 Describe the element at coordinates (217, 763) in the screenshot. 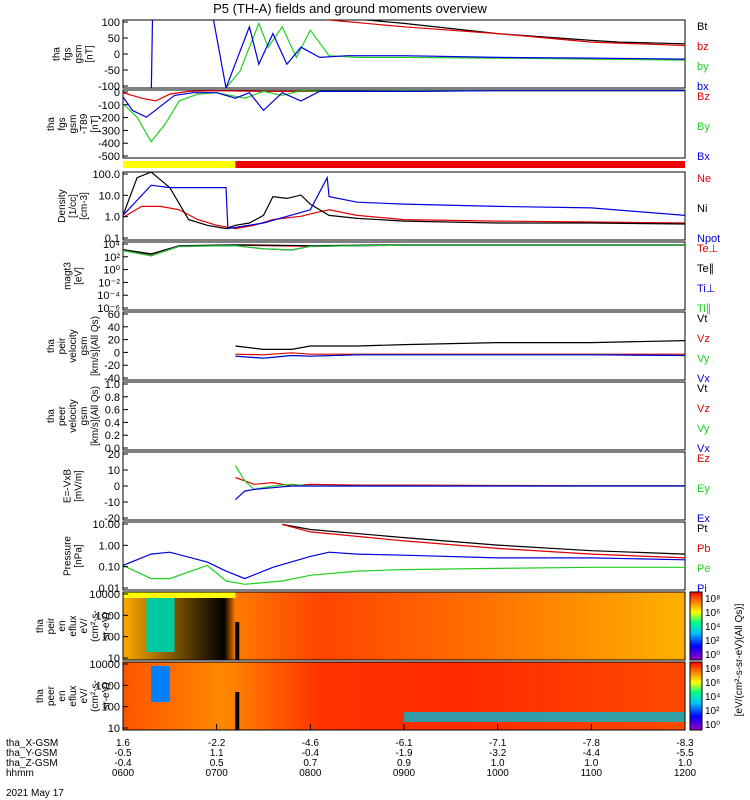

I see `xrow-value-2-1: 0.5` at that location.